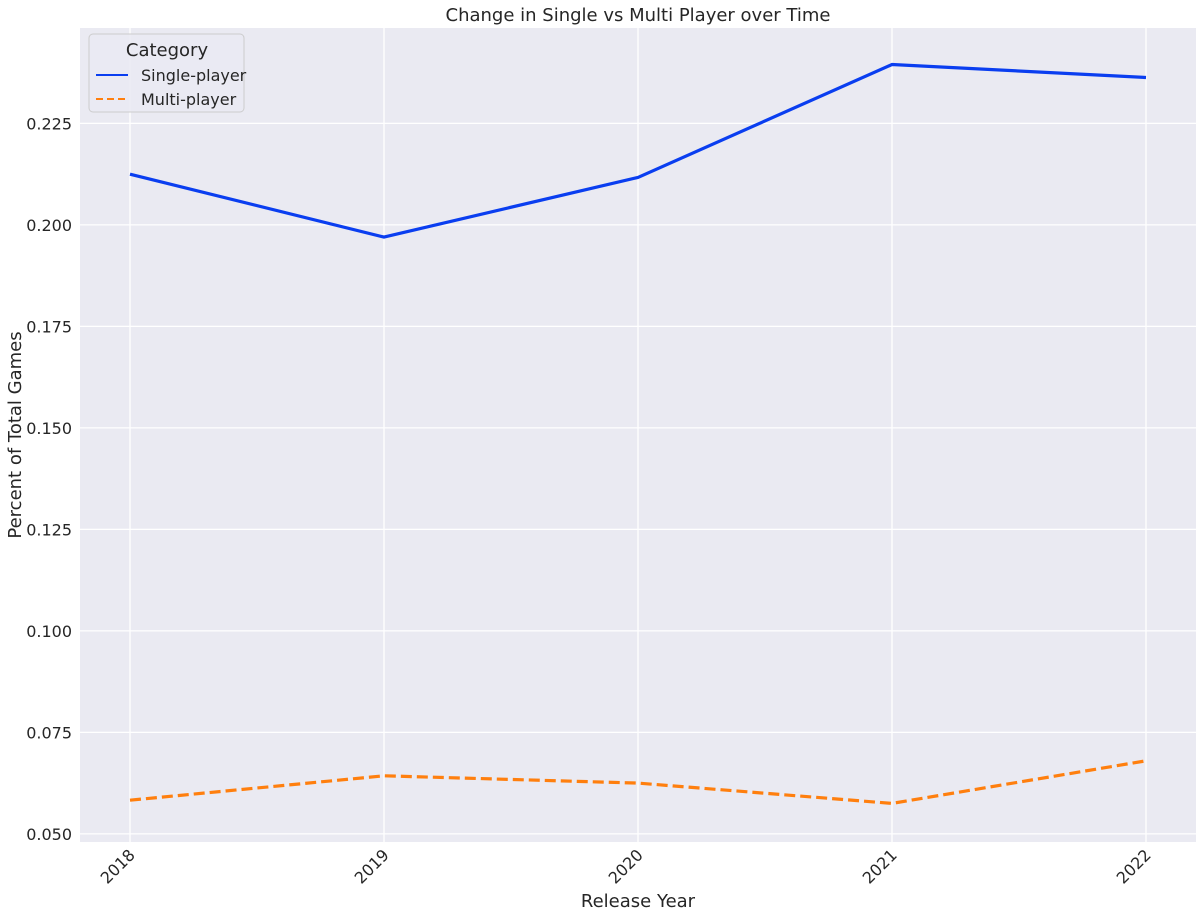 The height and width of the screenshot is (917, 1203). I want to click on y-tick-label: 0.125, so click(49, 529).